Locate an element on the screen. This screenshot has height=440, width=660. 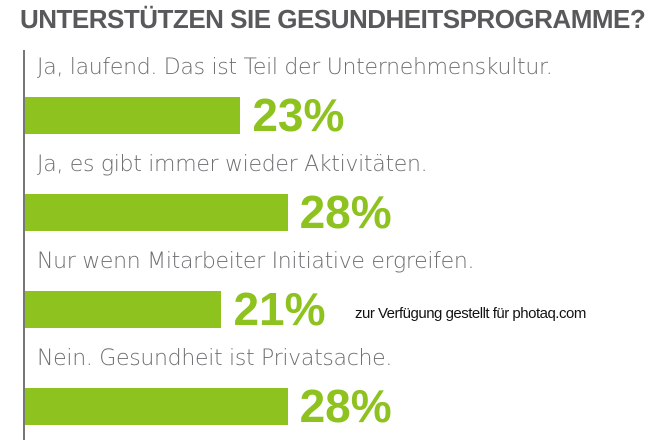
y-axis-line is located at coordinates (24, 245).